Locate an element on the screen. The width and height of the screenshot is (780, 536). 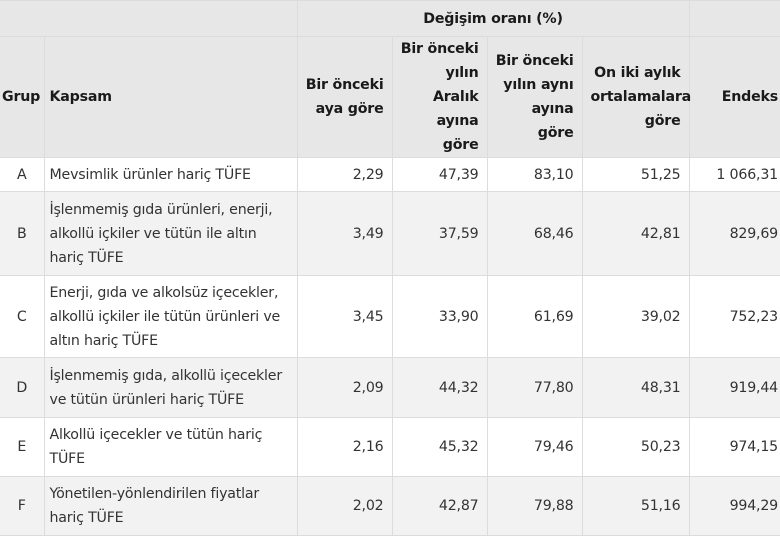
cell-ytd: 47,39 is located at coordinates (439, 174).